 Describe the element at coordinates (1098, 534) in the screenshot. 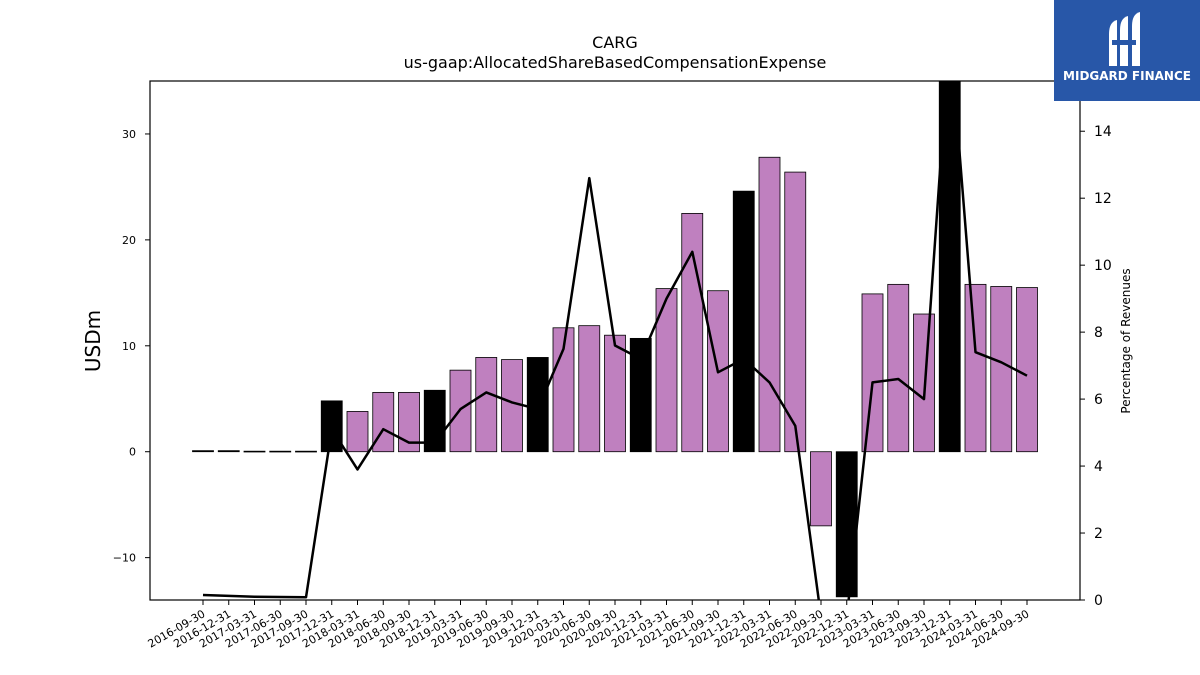

I see `y2-tick-label: 2` at that location.